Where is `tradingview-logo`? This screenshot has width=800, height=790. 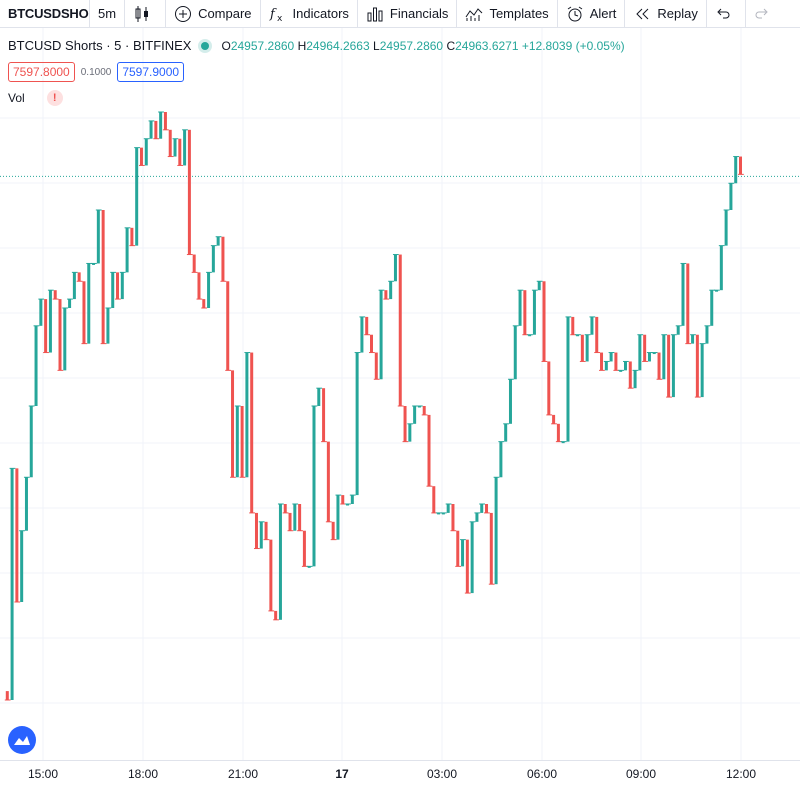
tradingview-logo is located at coordinates (22, 740).